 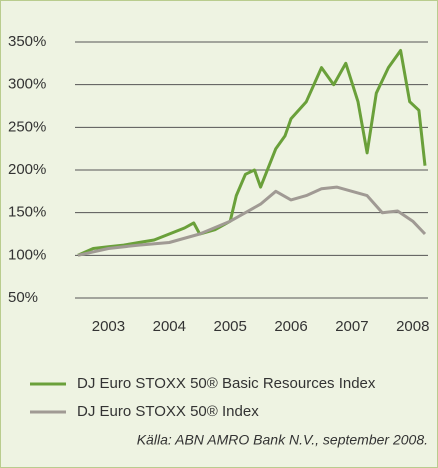 What do you see at coordinates (252, 221) in the screenshot?
I see `data-line` at bounding box center [252, 221].